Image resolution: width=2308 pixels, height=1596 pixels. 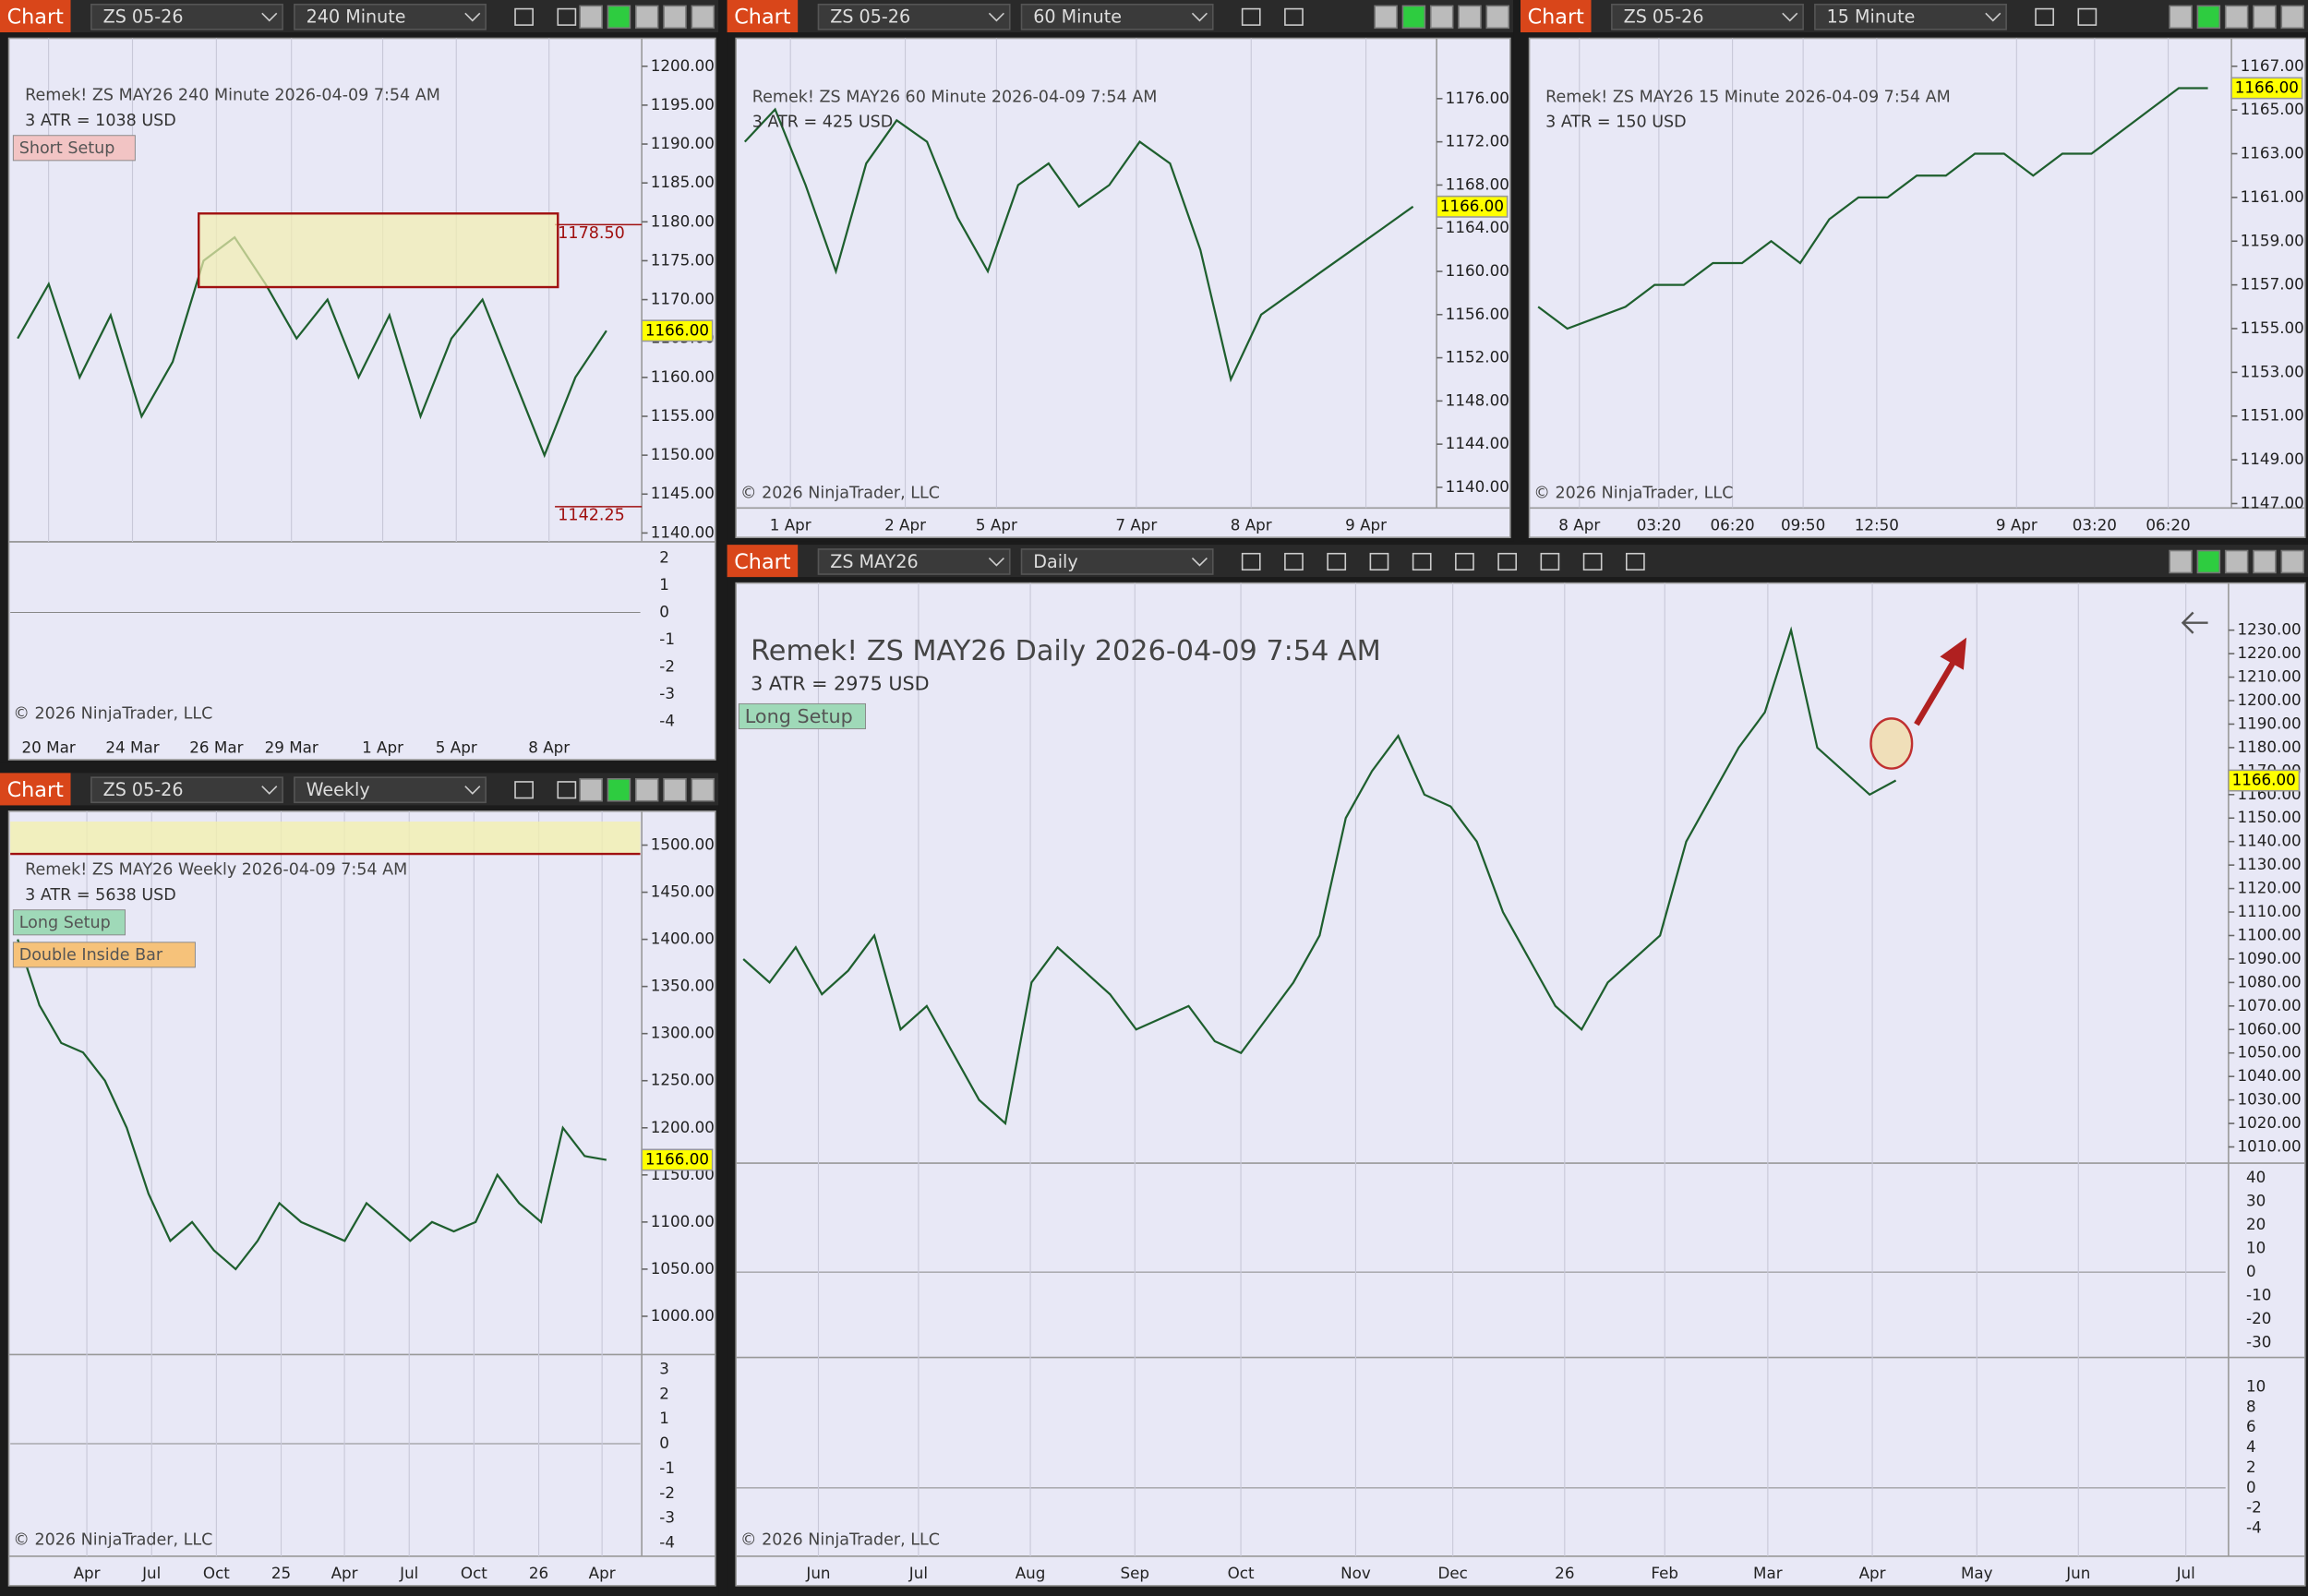 What do you see at coordinates (683, 259) in the screenshot?
I see `price-tick-label: 1175.00` at bounding box center [683, 259].